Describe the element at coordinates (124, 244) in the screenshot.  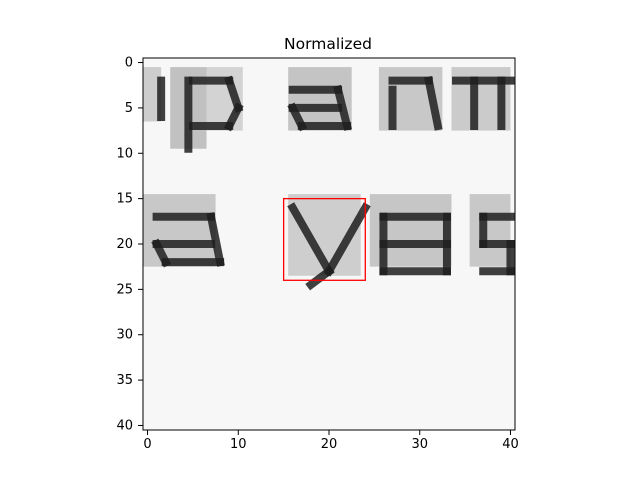
I see `y-tick-label-20: 20` at that location.